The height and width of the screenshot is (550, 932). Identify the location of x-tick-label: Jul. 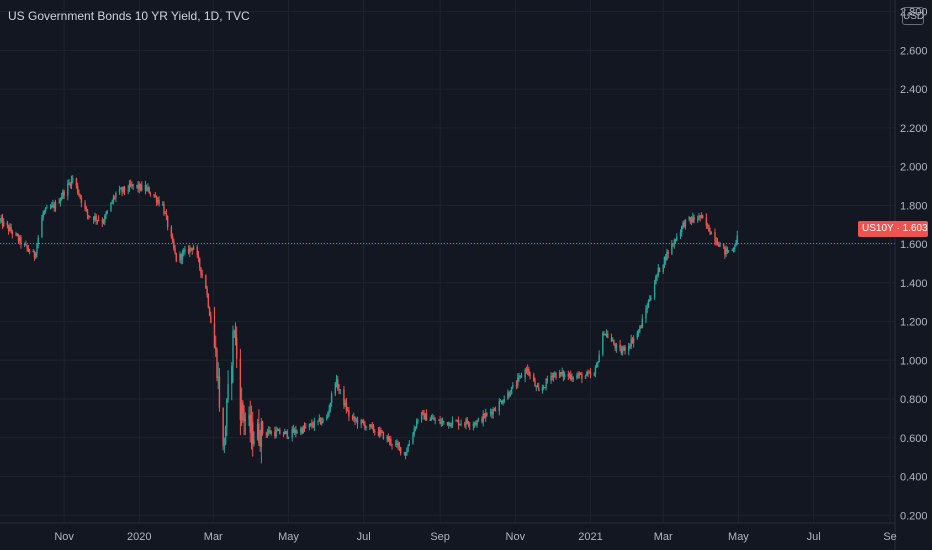
(364, 537).